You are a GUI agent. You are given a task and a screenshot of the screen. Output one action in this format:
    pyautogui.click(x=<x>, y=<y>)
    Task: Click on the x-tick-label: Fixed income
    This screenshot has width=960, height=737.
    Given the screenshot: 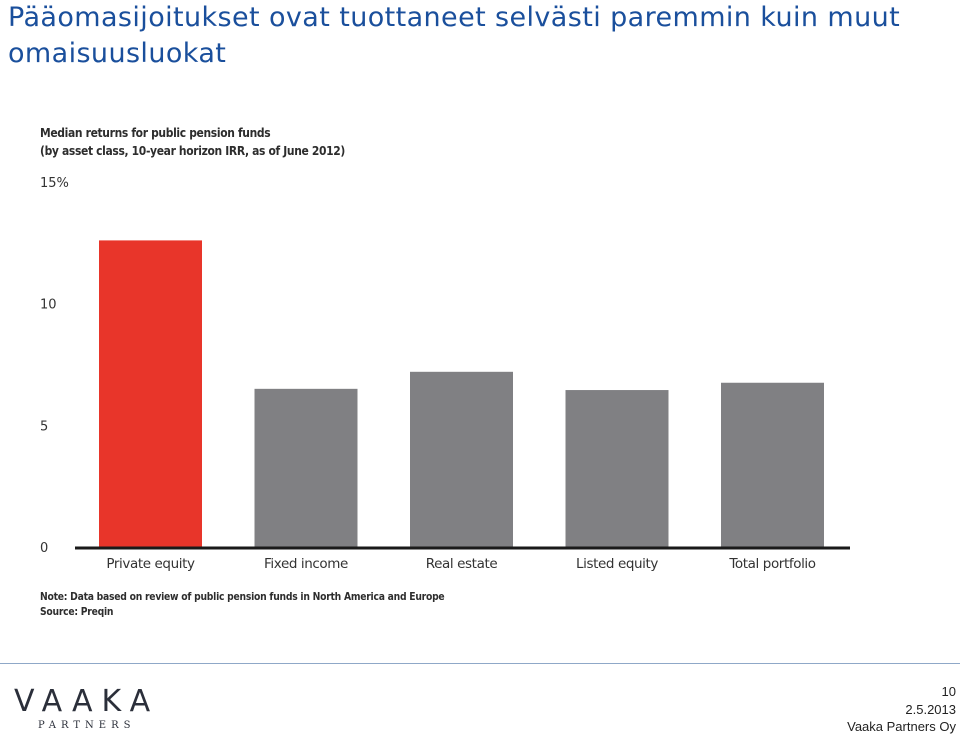 What is the action you would take?
    pyautogui.click(x=306, y=564)
    